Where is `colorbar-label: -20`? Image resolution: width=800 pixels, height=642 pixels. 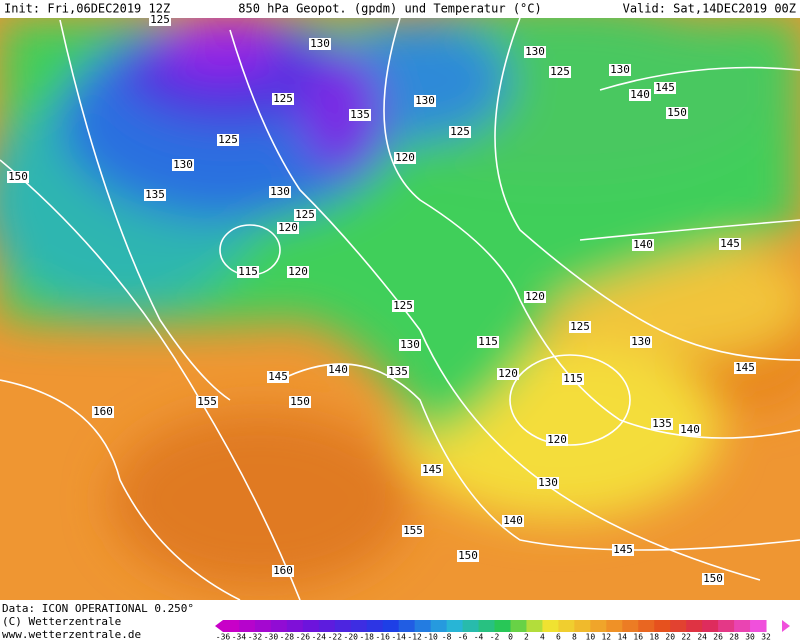 colorbar-label: -20 is located at coordinates (351, 637).